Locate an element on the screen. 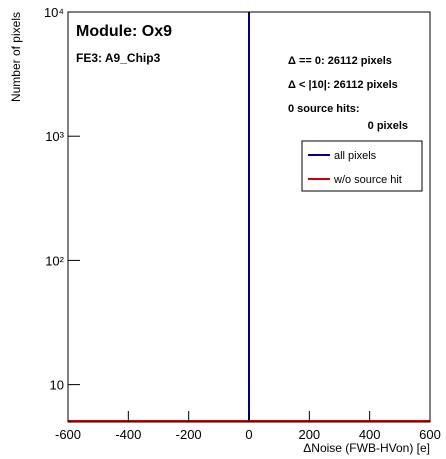 This screenshot has width=446, height=459. subtitle: FE3: A9_Chip3 is located at coordinates (118, 58).